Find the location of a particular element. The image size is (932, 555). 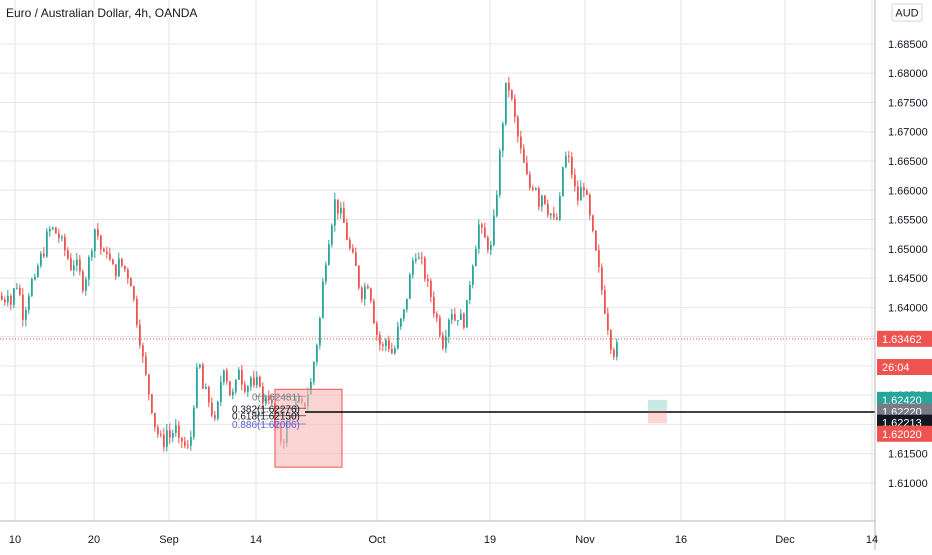

price-label: 1.62020 is located at coordinates (902, 435).